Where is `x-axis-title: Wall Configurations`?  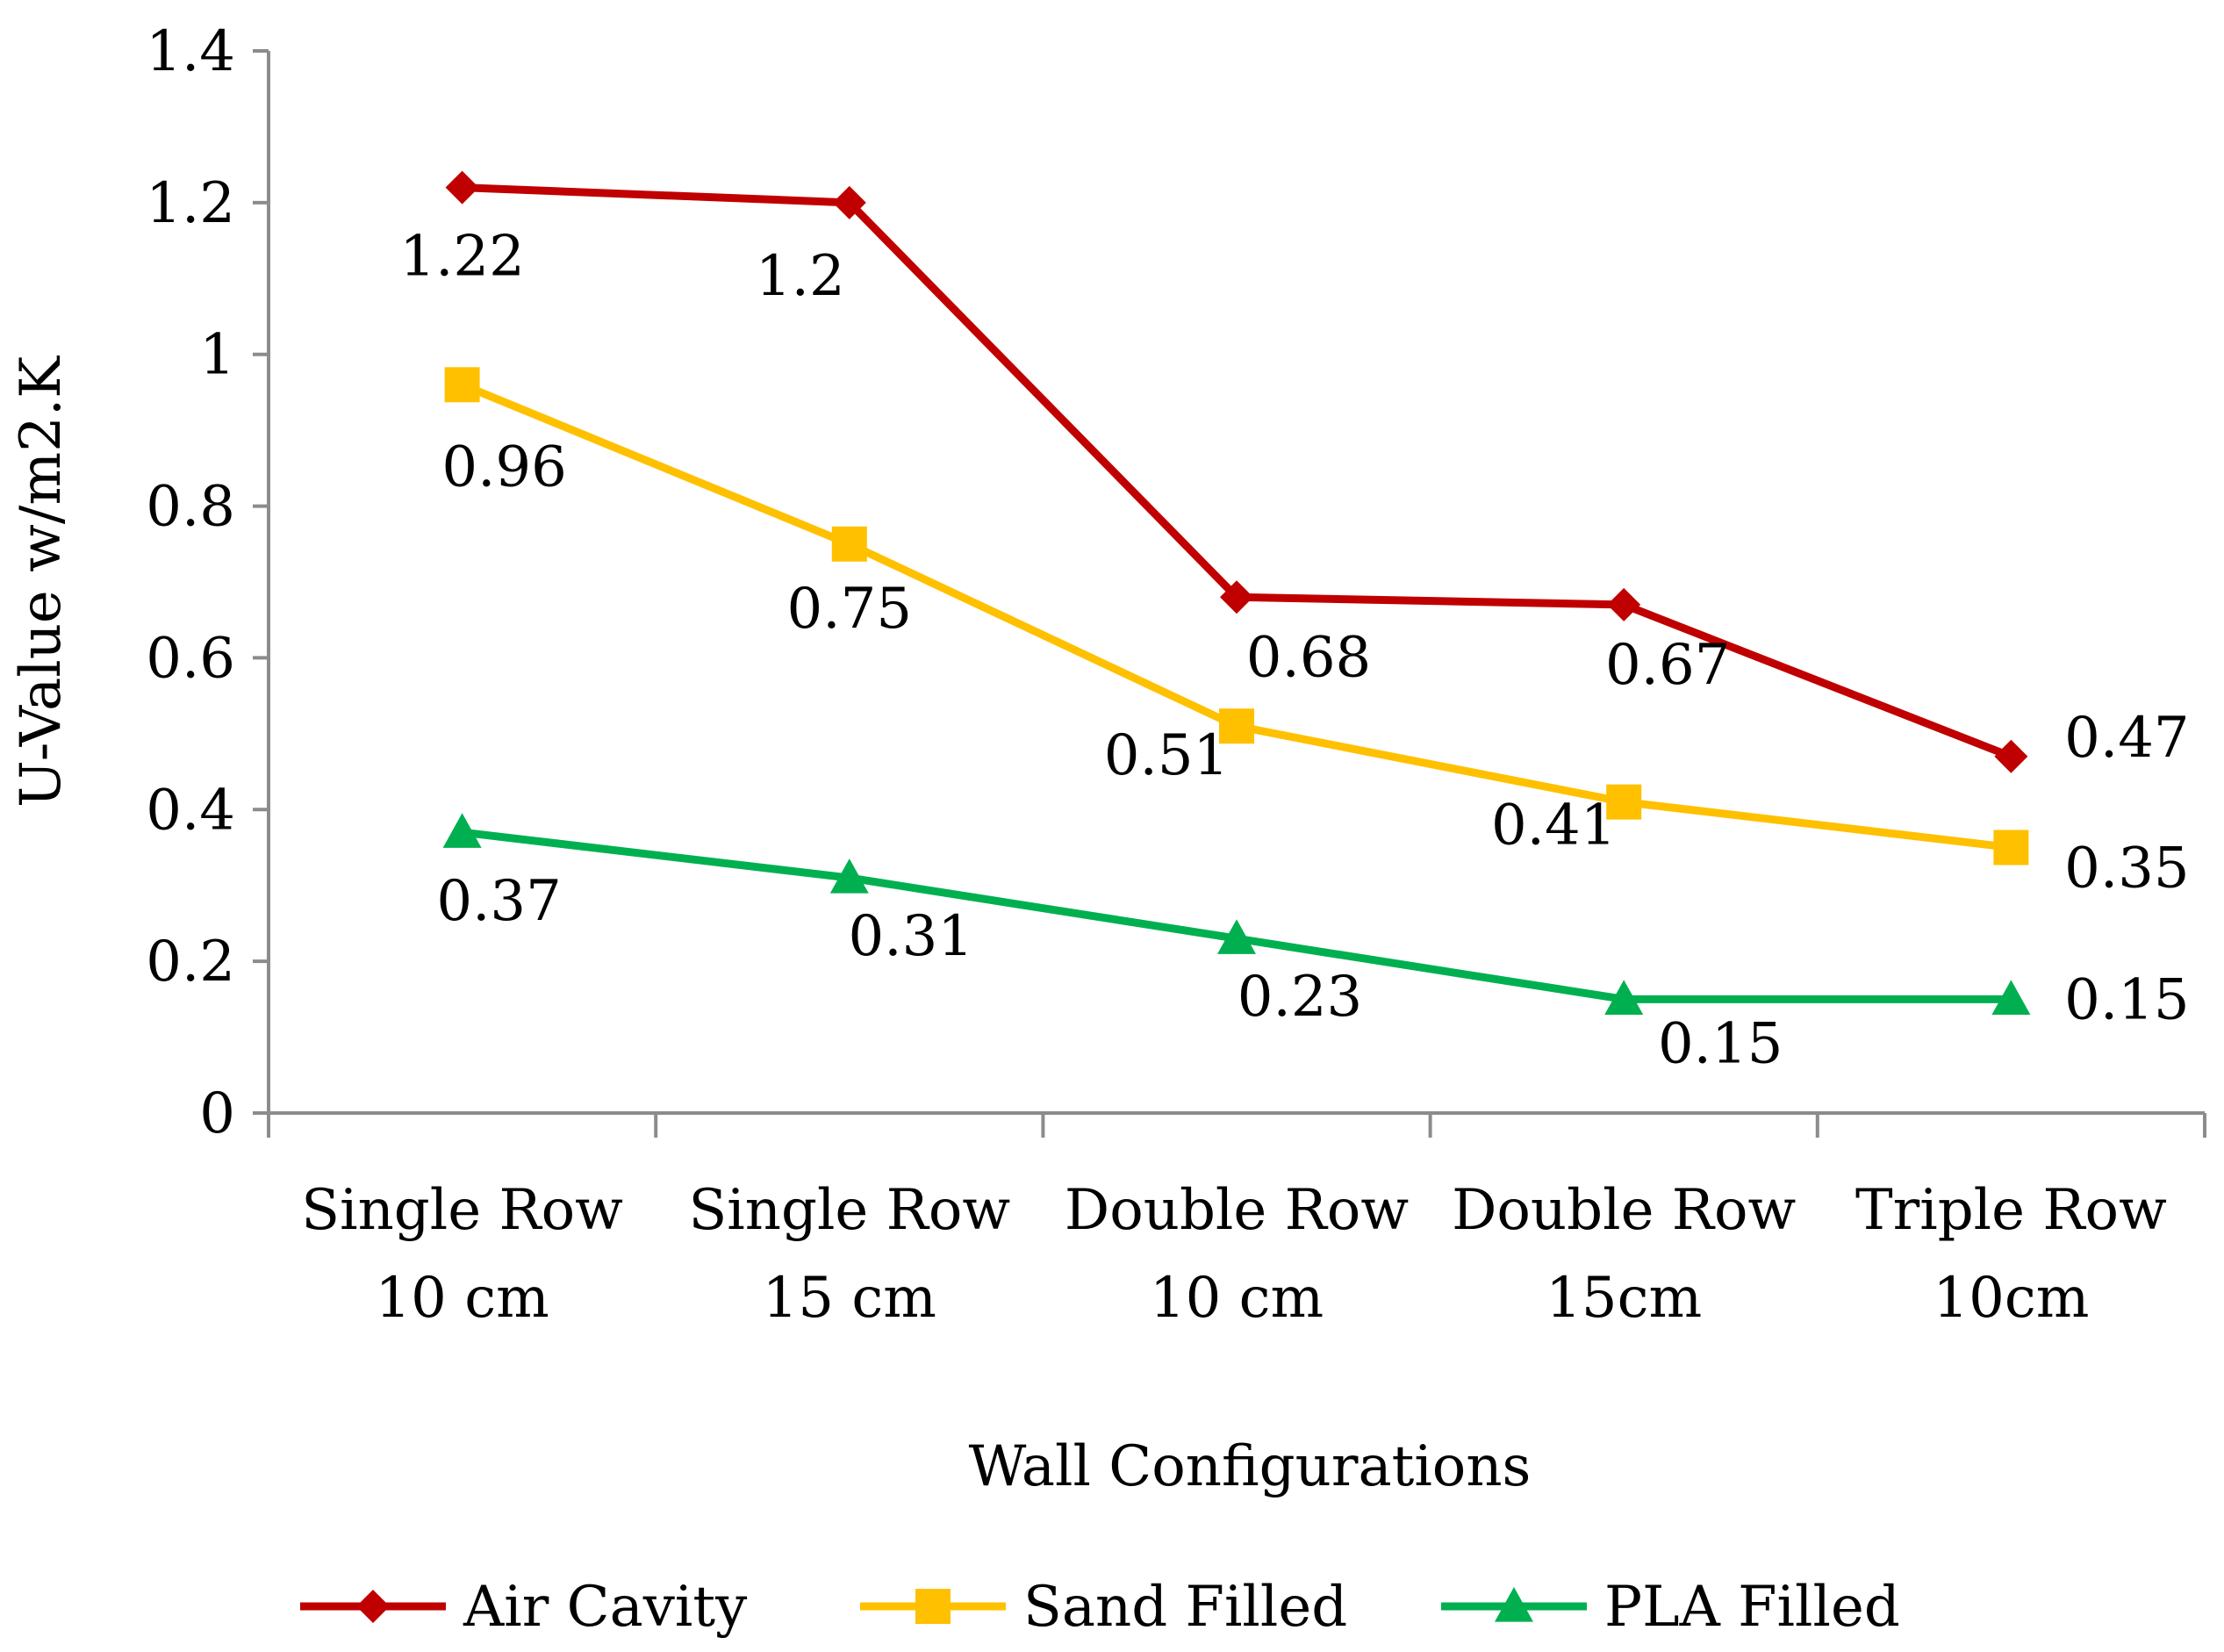 x-axis-title: Wall Configurations is located at coordinates (1250, 1466).